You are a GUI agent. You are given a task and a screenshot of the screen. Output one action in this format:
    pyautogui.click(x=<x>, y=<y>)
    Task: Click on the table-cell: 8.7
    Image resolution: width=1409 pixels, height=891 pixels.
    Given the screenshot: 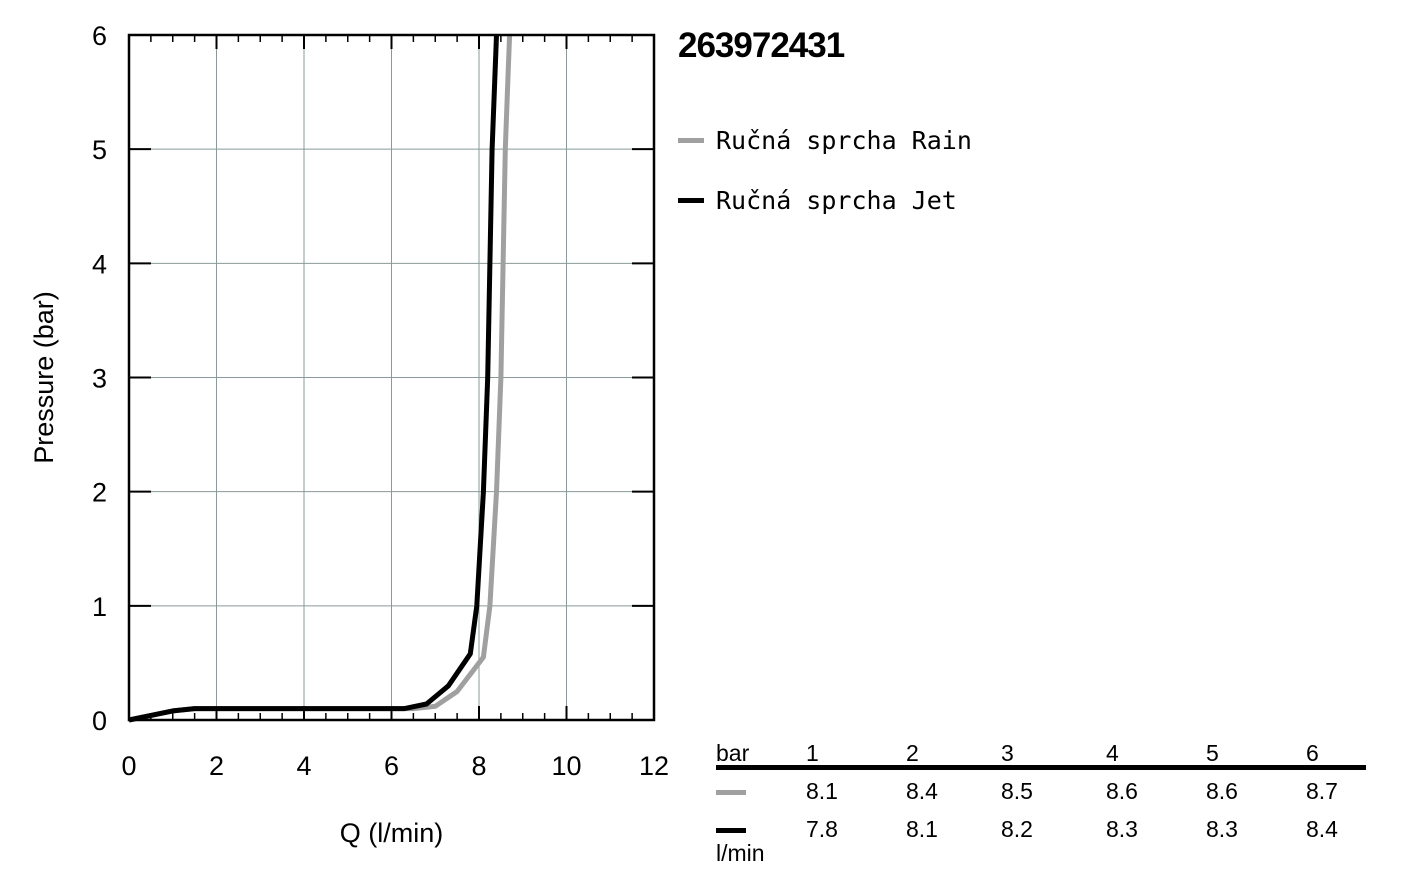 What is the action you would take?
    pyautogui.click(x=1322, y=791)
    